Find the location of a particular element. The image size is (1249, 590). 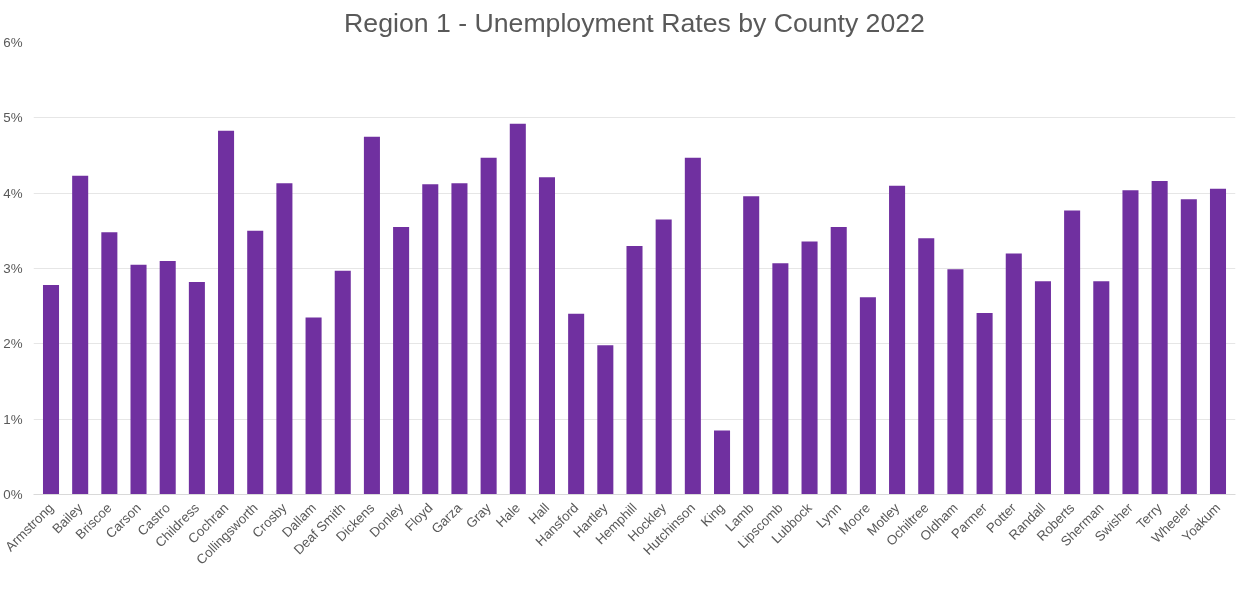

y-tick-label: 1% is located at coordinates (13, 419).